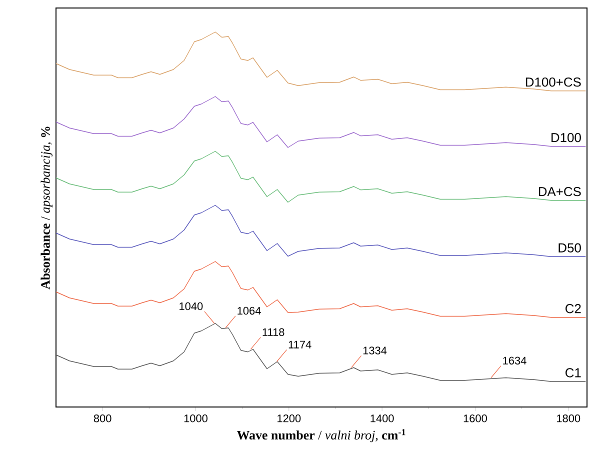 The width and height of the screenshot is (589, 470). I want to click on series-label: C2, so click(573, 309).